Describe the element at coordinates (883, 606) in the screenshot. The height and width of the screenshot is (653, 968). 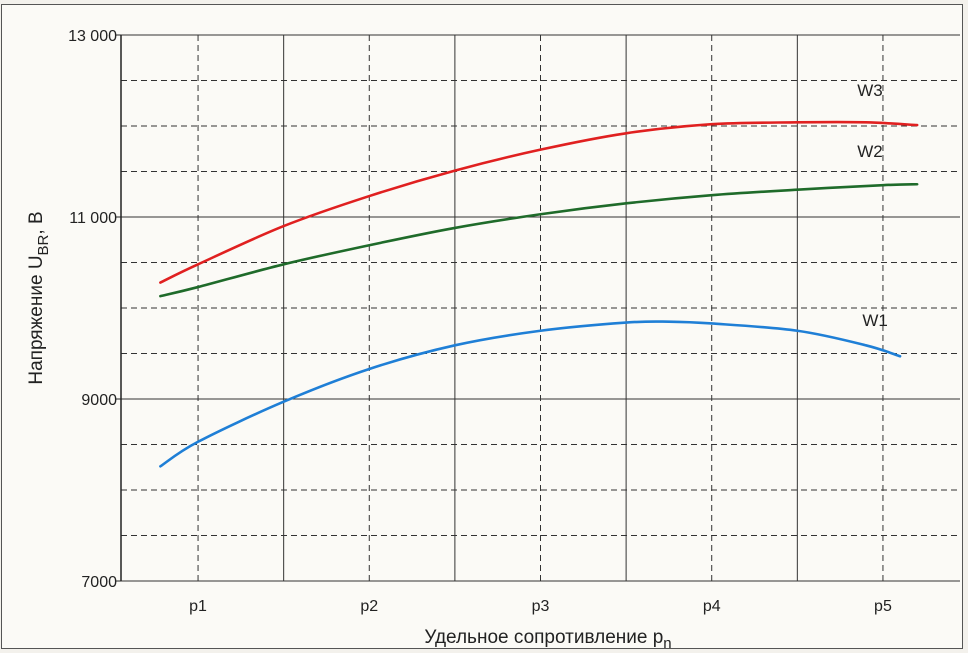
I see `x-tick-label: p5` at that location.